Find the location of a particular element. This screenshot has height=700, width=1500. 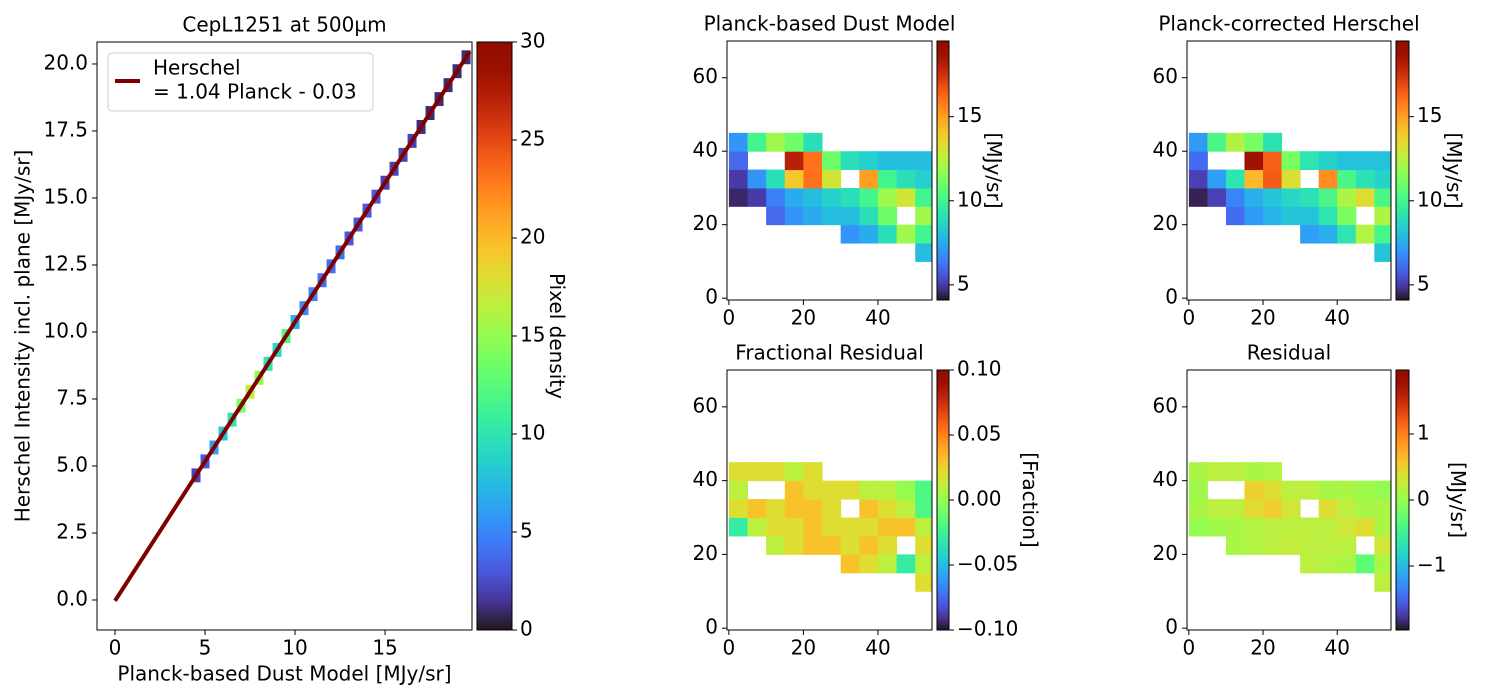

y-tick-label: 20.0 is located at coordinates (65, 62).